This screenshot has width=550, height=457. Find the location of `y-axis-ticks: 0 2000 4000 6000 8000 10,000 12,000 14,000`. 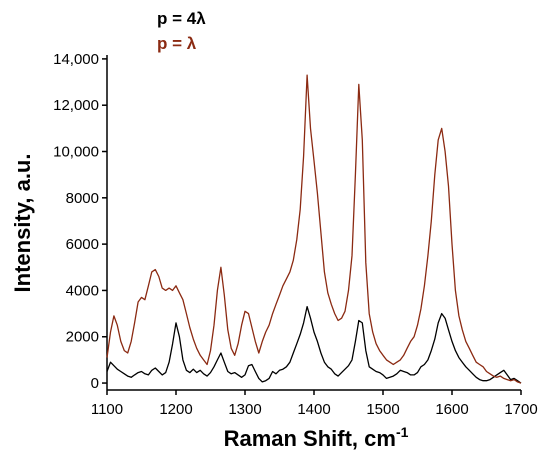

y-axis-ticks: 0 2000 4000 6000 8000 10,000 12,000 14,000 is located at coordinates (80, 221).